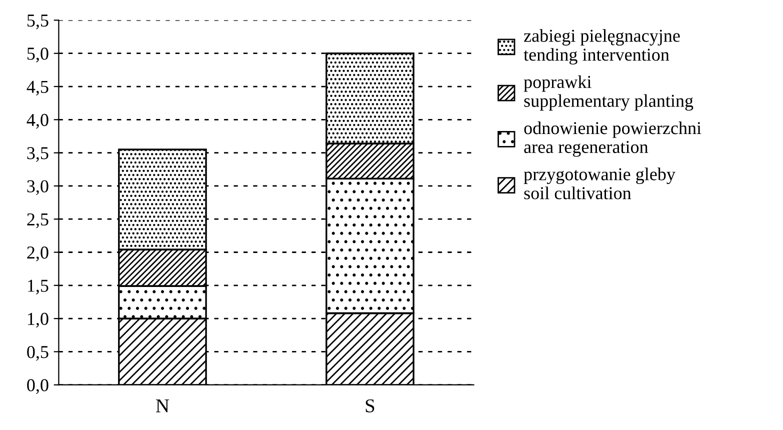  Describe the element at coordinates (37, 254) in the screenshot. I see `y-tick-label: 2,0` at that location.